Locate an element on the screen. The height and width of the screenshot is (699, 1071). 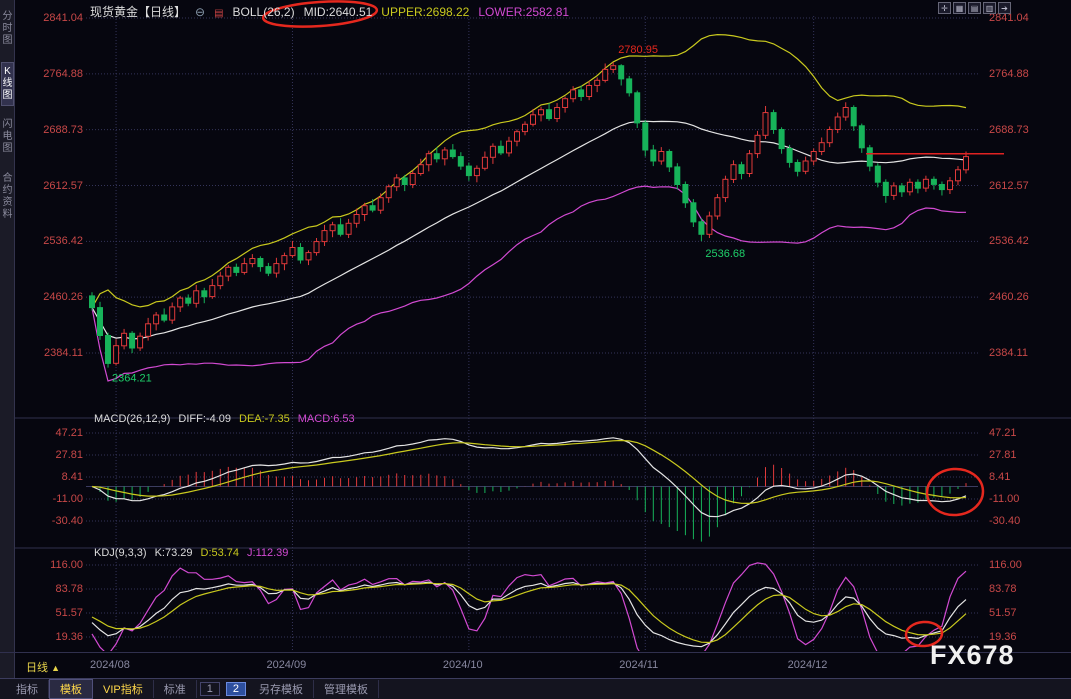
sidebar-tab-contract-info: 合约资料 is located at coordinates (7, 196).